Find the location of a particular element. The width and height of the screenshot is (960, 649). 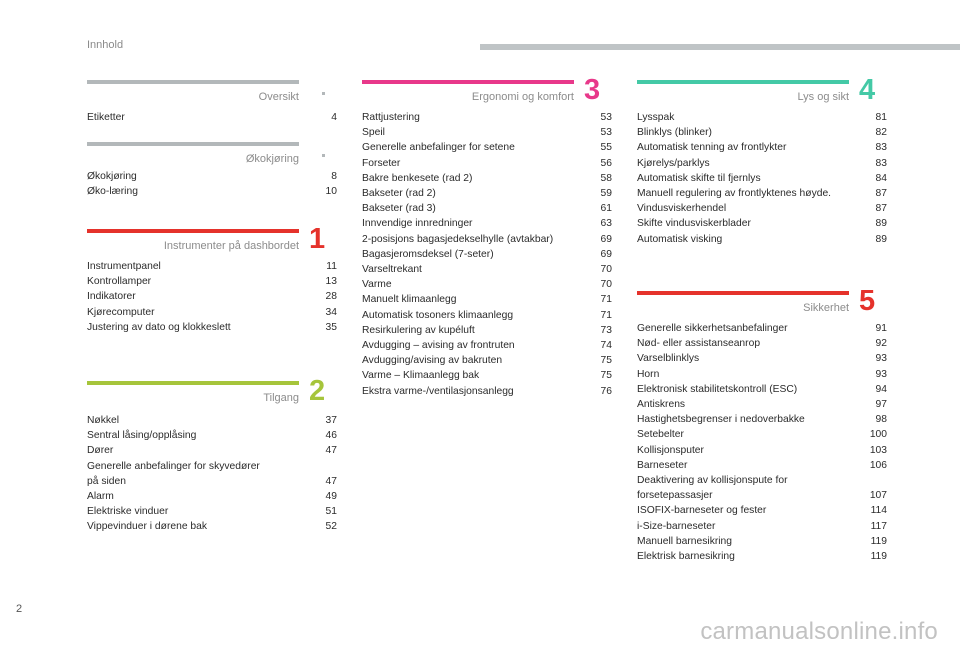

toc-entry-label: Resirkulering av kupéluft is located at coordinates (418, 330).